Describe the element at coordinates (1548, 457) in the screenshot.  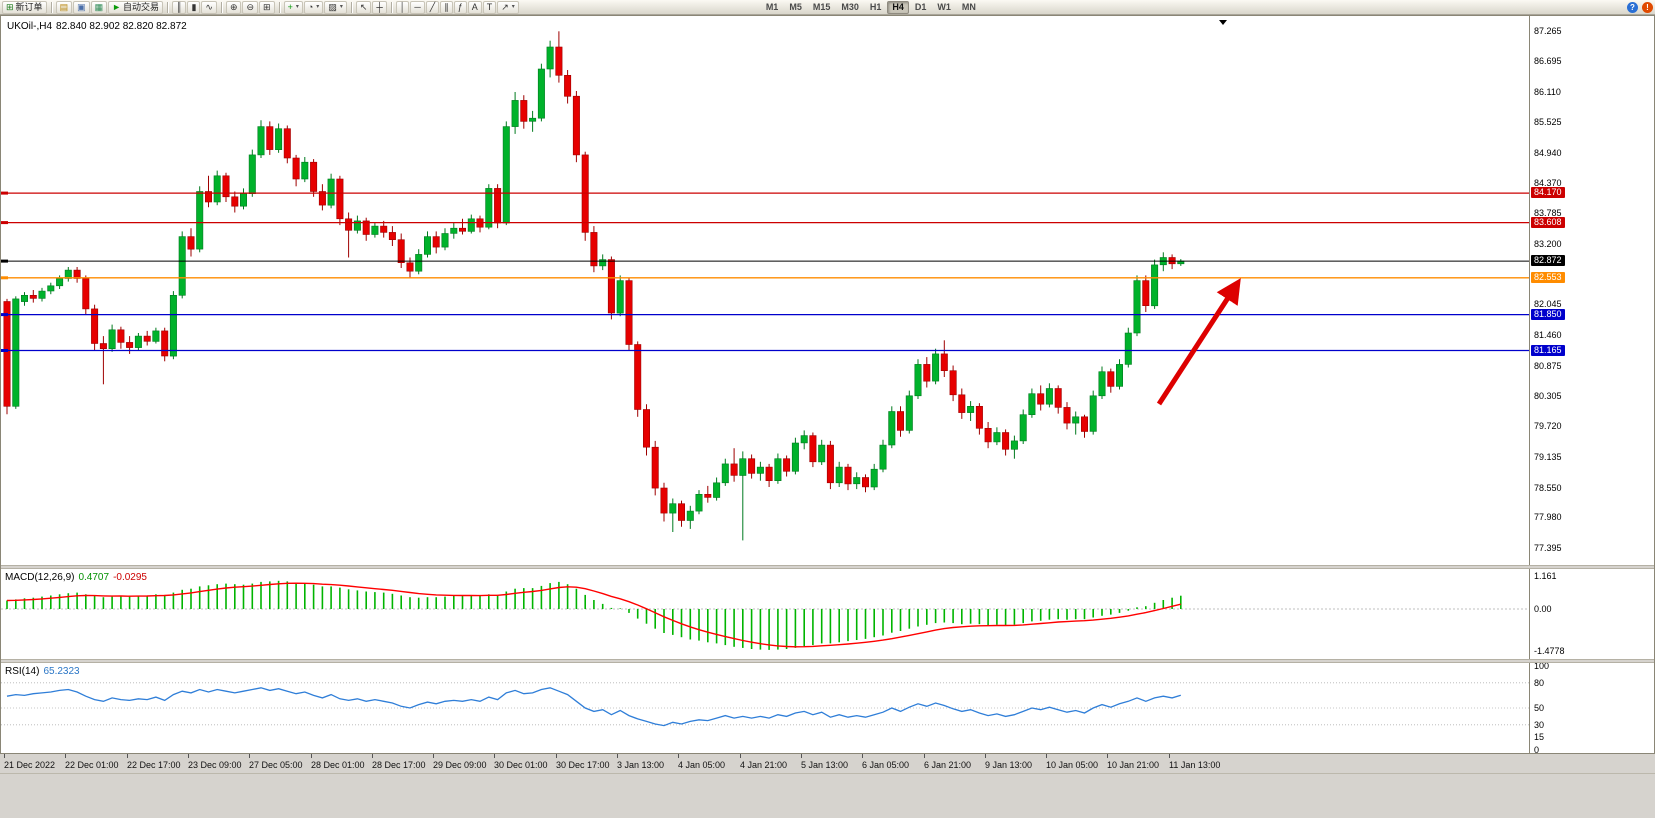
I see `price-axis-label: 79.135` at that location.